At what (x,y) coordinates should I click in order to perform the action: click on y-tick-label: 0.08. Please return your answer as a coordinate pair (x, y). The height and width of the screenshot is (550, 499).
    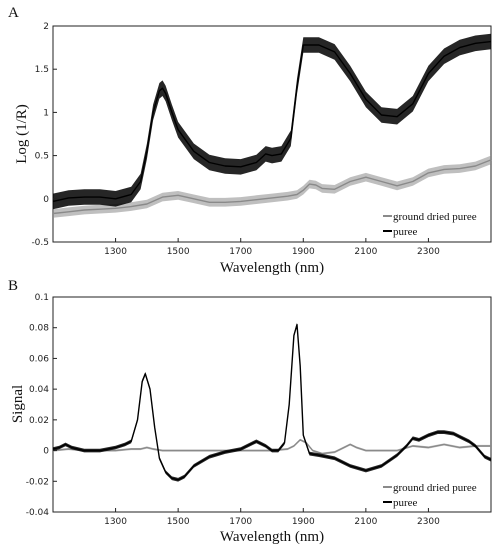
    Looking at the image, I should click on (39, 329).